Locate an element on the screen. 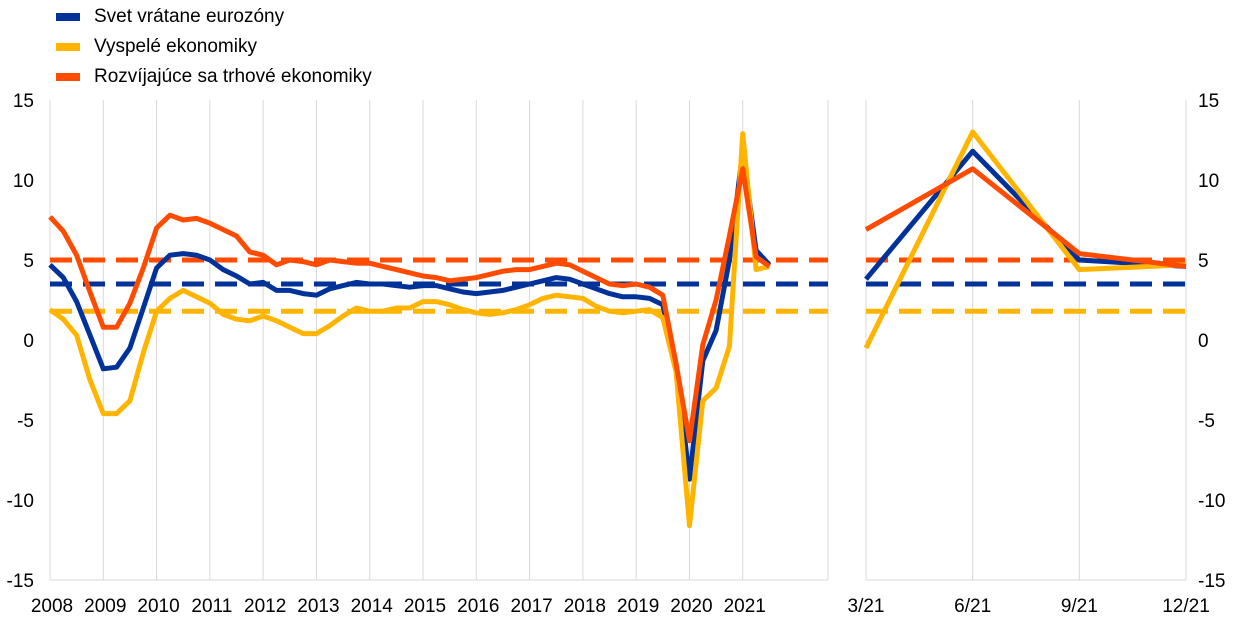 The image size is (1240, 621). right-y-tick-10: 10 is located at coordinates (1208, 181).